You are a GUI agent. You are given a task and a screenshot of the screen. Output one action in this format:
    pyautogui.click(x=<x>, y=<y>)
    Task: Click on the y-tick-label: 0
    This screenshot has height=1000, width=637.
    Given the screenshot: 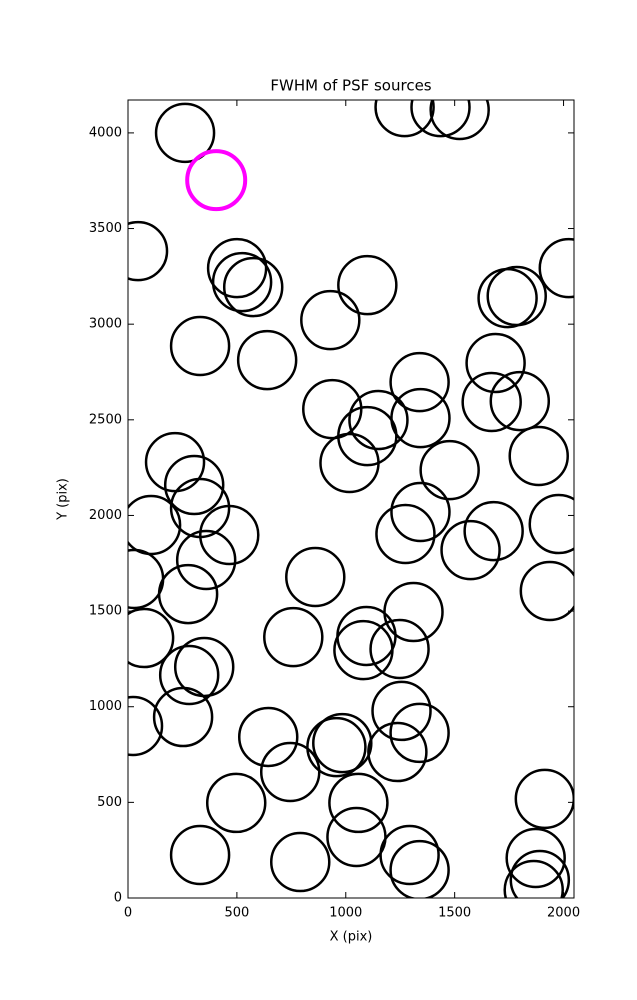 What is the action you would take?
    pyautogui.click(x=118, y=898)
    